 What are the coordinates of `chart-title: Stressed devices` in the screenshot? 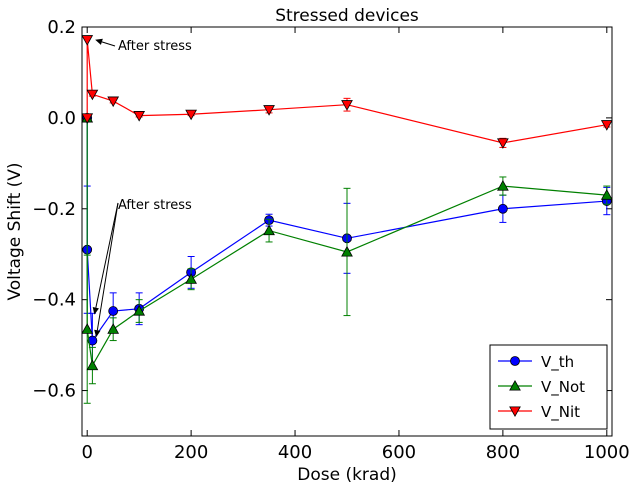 It's located at (347, 16).